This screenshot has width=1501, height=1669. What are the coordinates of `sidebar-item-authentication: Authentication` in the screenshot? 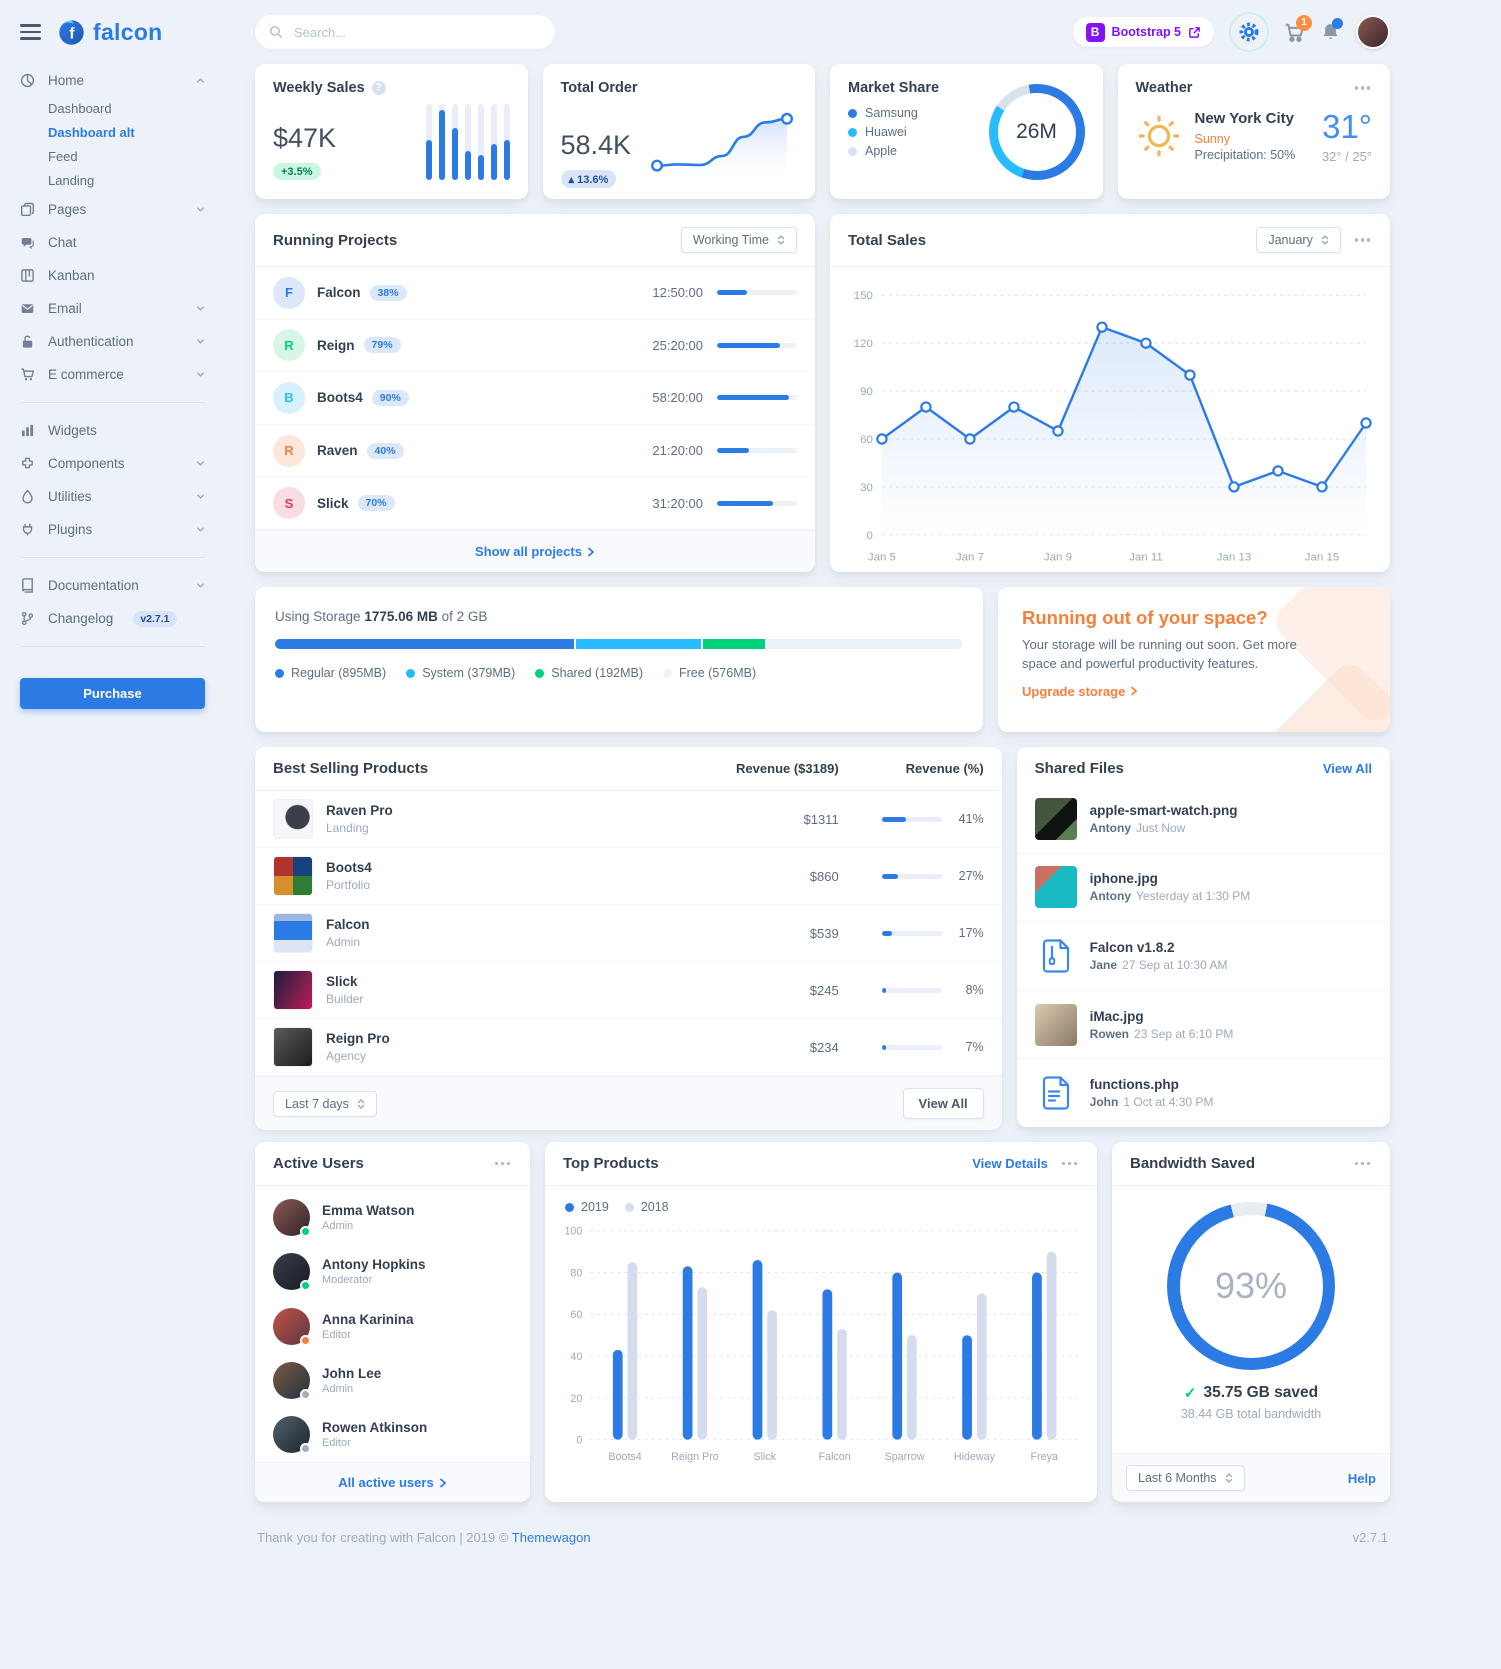 It's located at (112, 341).